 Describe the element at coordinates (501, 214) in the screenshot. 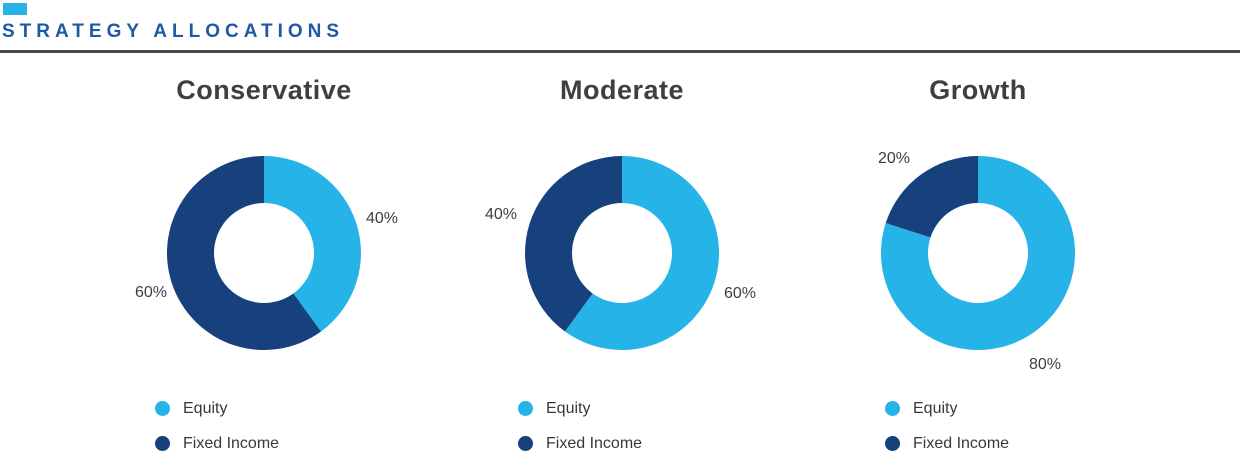

I see `slice-label-fixed-income: 40%` at that location.